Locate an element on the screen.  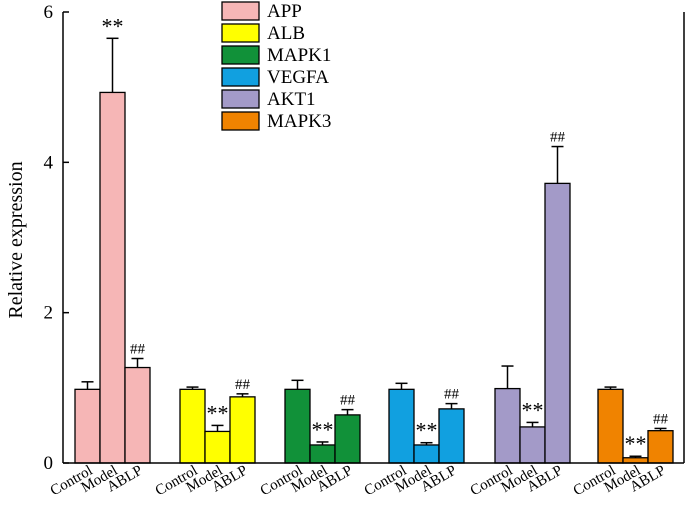
y-tick-label: 6 is located at coordinates (49, 12).